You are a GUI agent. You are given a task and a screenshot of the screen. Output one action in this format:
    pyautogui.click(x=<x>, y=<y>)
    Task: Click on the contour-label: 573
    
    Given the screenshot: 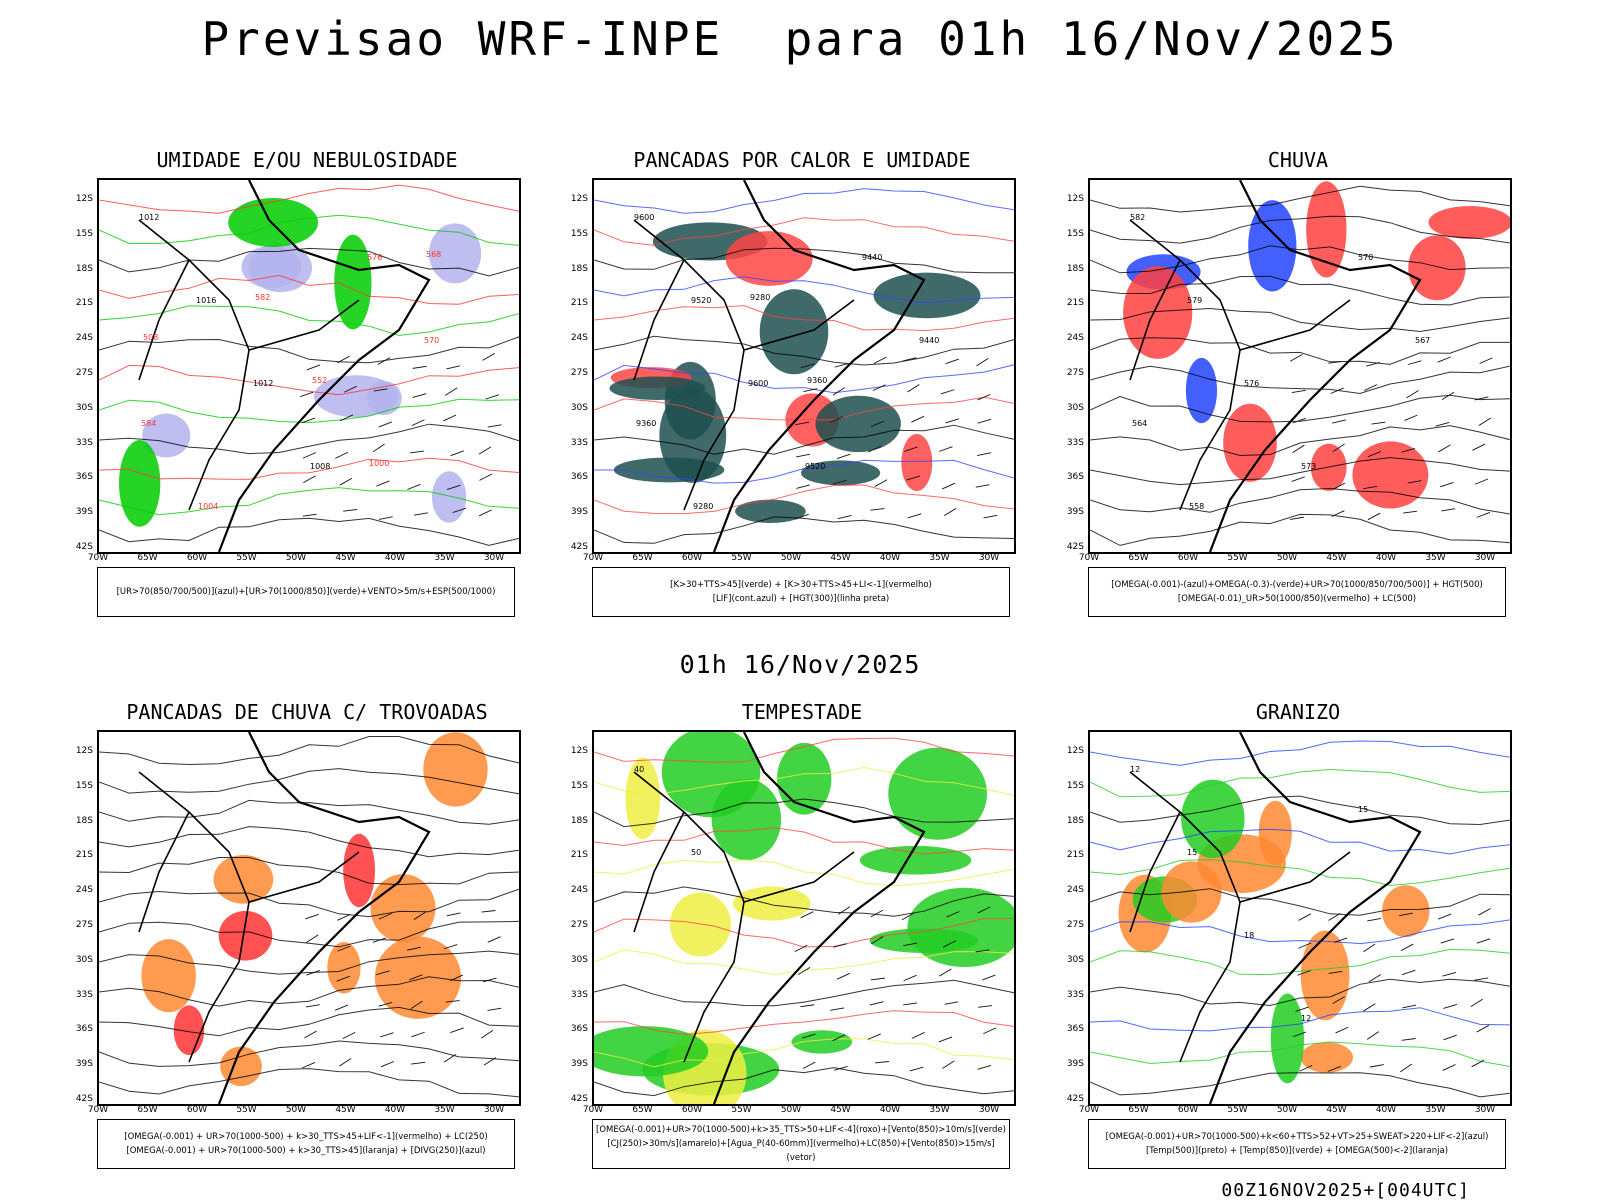 What is the action you would take?
    pyautogui.click(x=1308, y=466)
    